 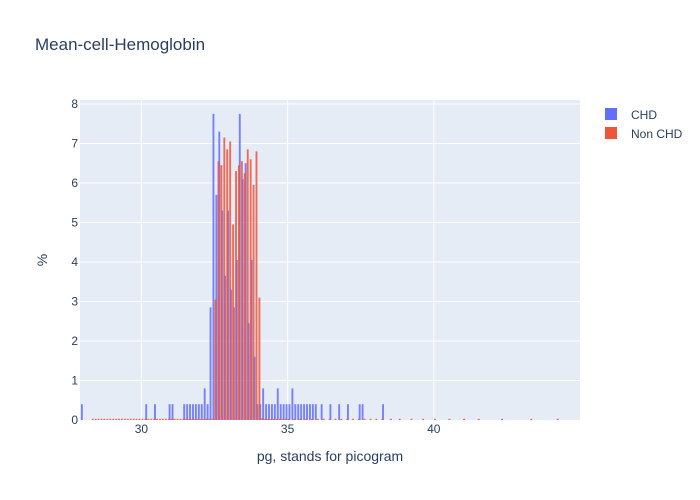 I want to click on y-tick-label: 8, so click(x=74, y=104).